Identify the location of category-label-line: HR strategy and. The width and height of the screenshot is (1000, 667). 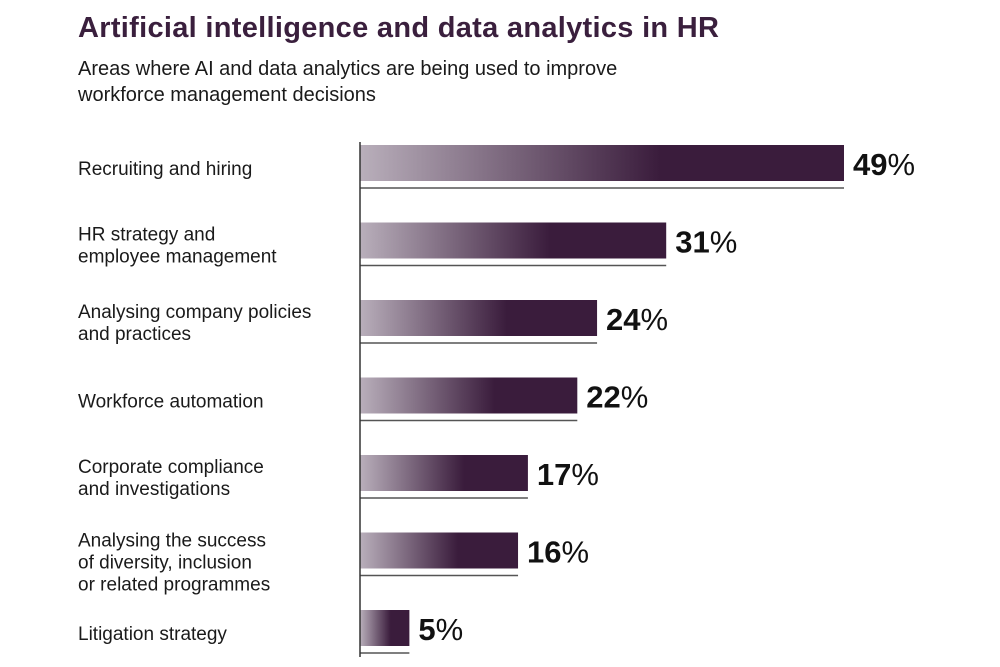
(146, 235).